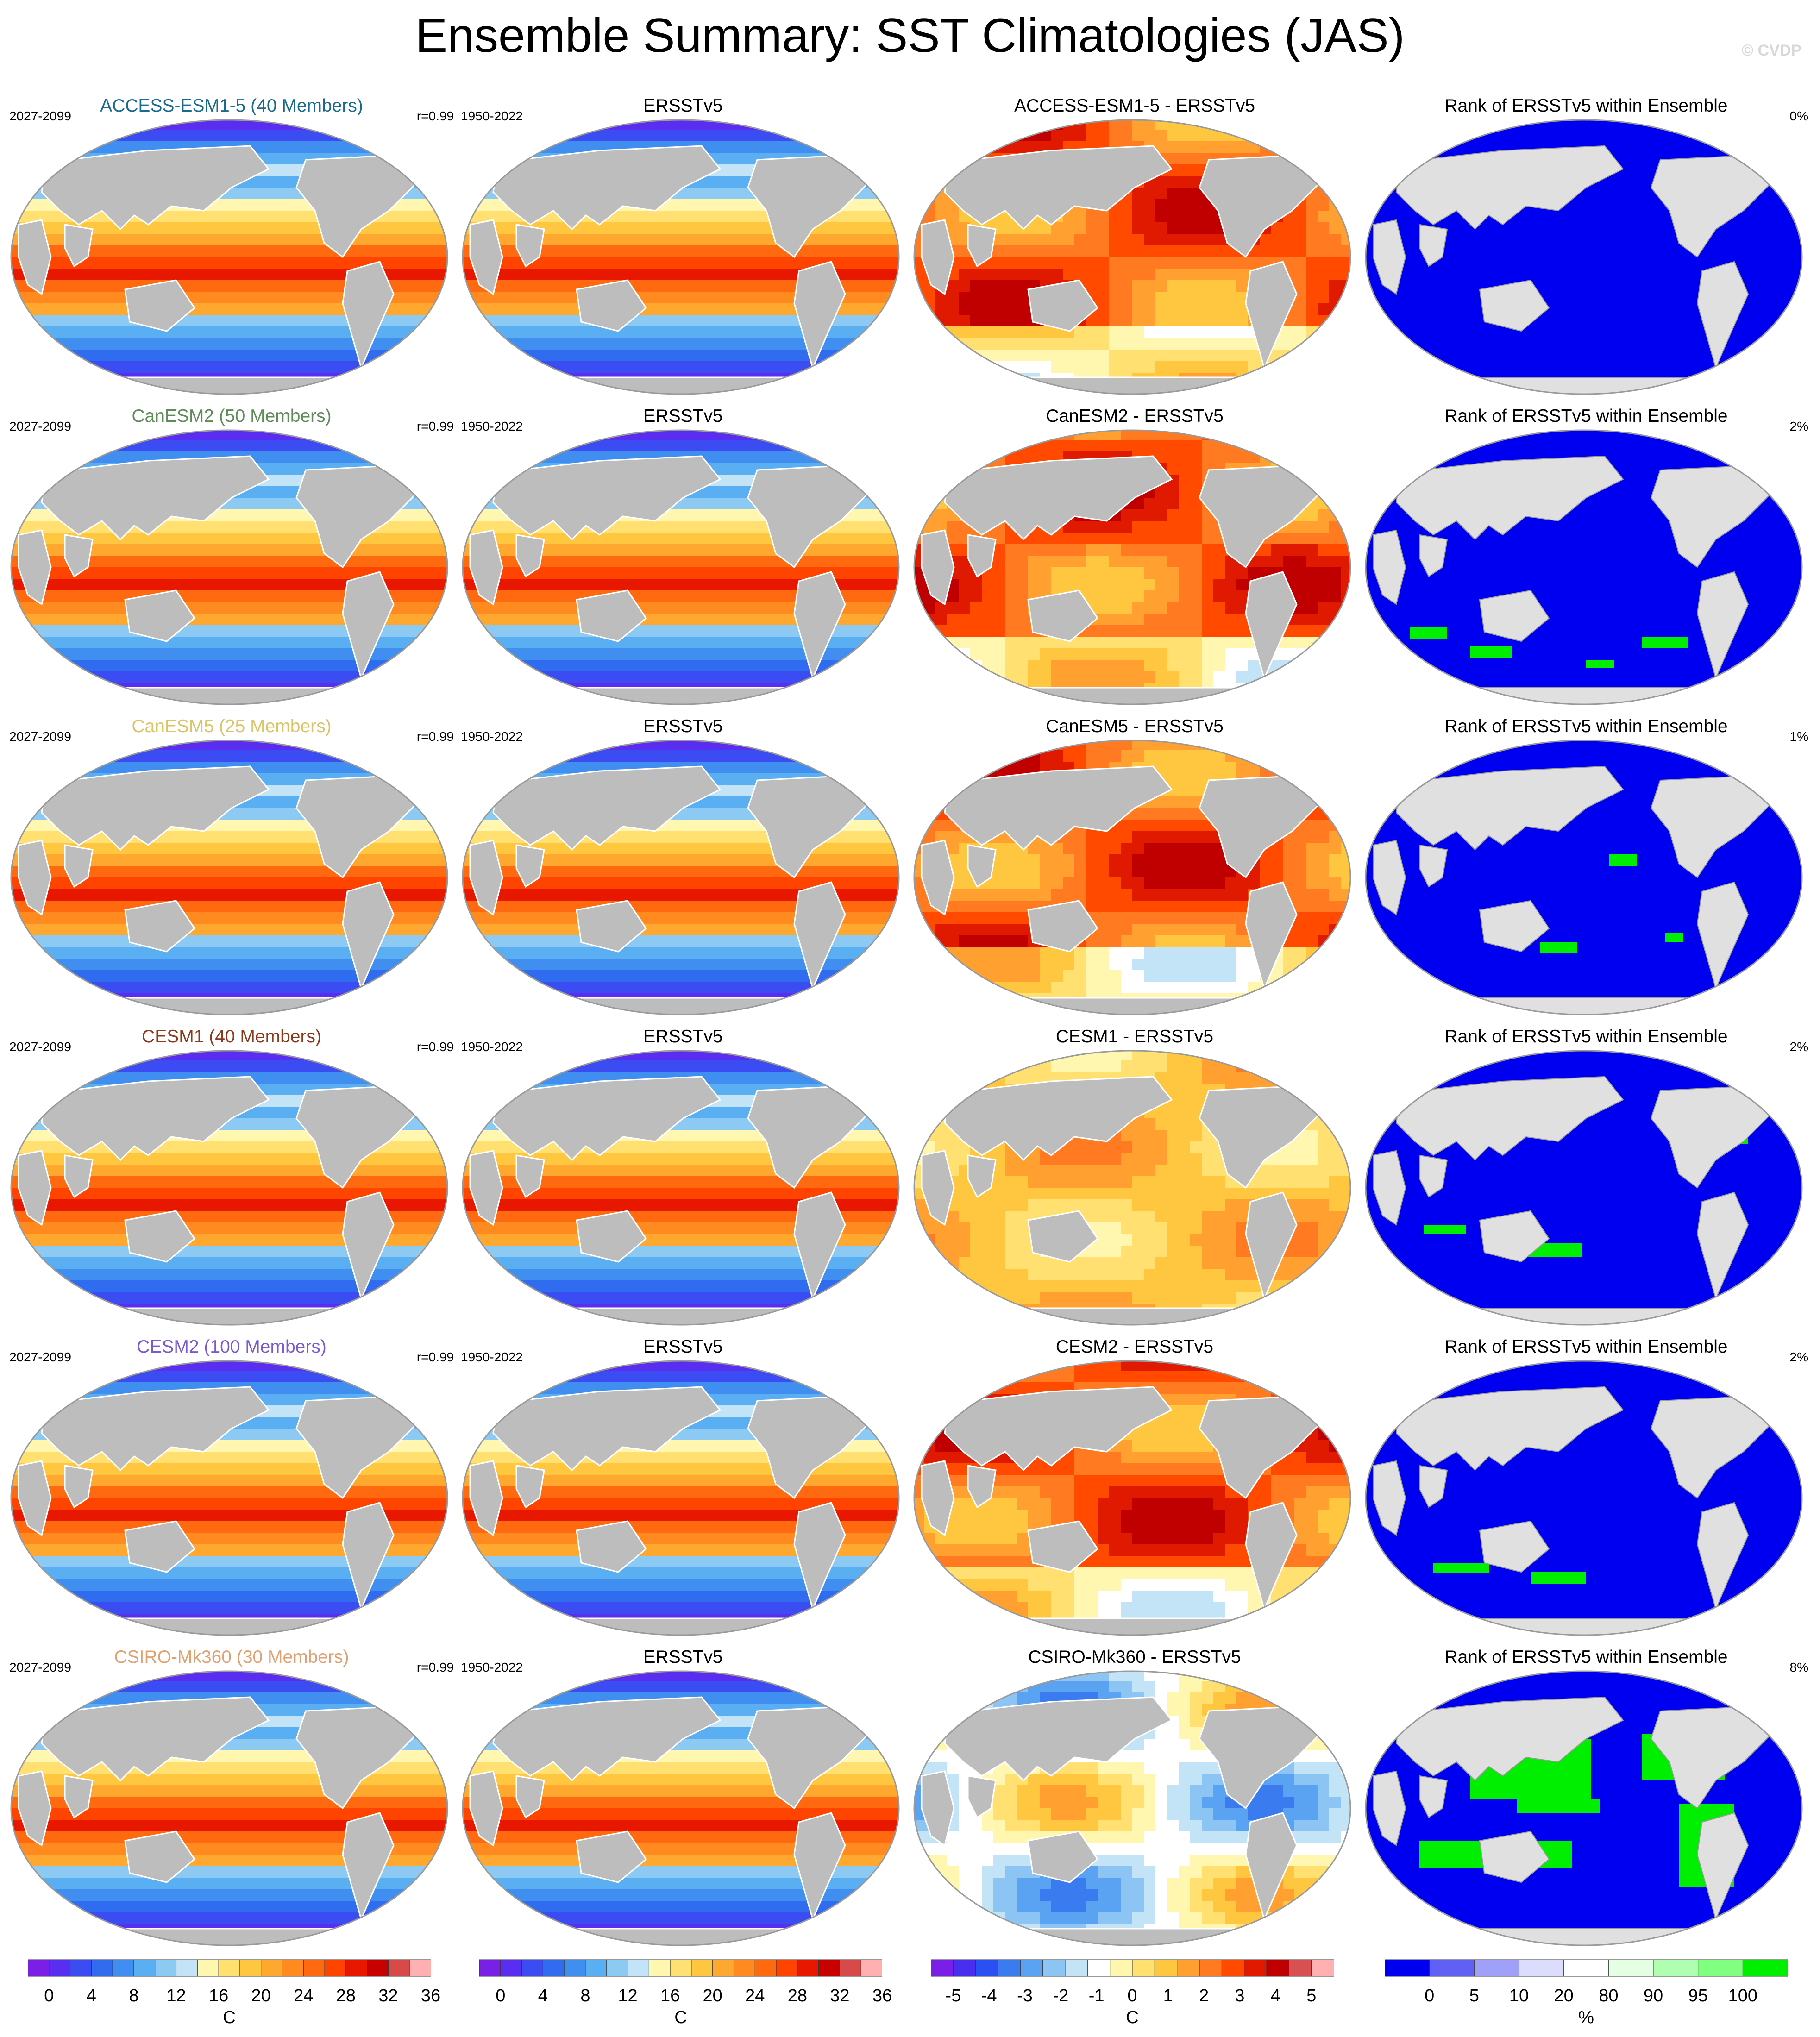 The height and width of the screenshot is (2037, 1820). What do you see at coordinates (231, 1657) in the screenshot?
I see `model-title: CSIRO-Mk360 (30 Members)` at bounding box center [231, 1657].